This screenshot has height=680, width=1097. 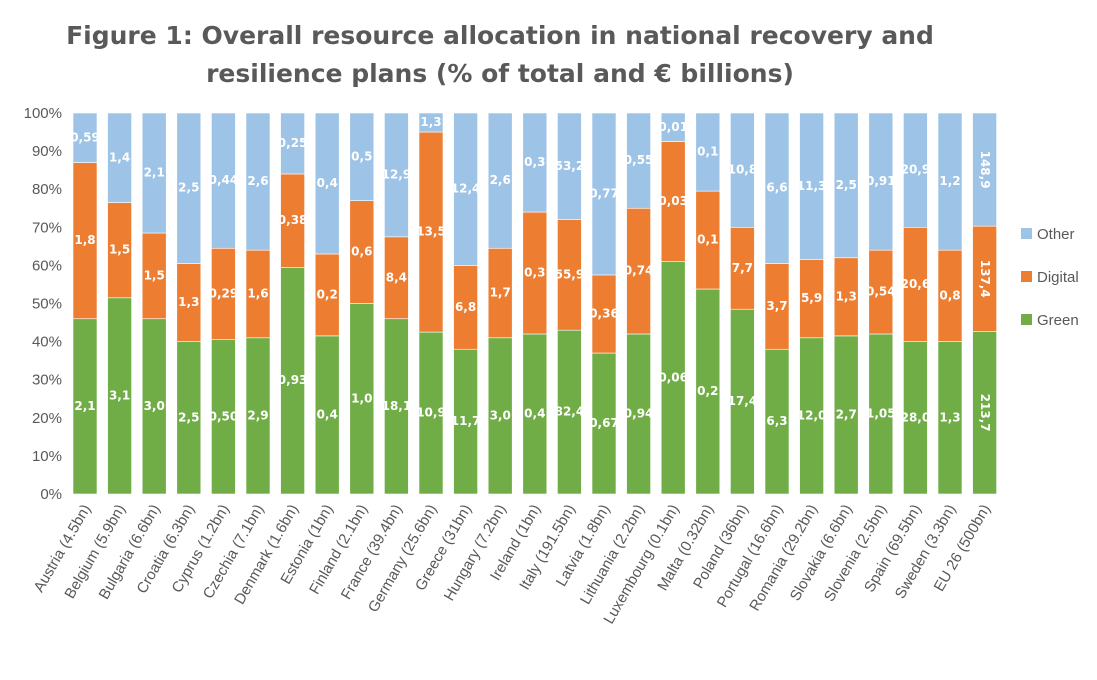 What do you see at coordinates (916, 170) in the screenshot?
I see `data-label: 20,9` at bounding box center [916, 170].